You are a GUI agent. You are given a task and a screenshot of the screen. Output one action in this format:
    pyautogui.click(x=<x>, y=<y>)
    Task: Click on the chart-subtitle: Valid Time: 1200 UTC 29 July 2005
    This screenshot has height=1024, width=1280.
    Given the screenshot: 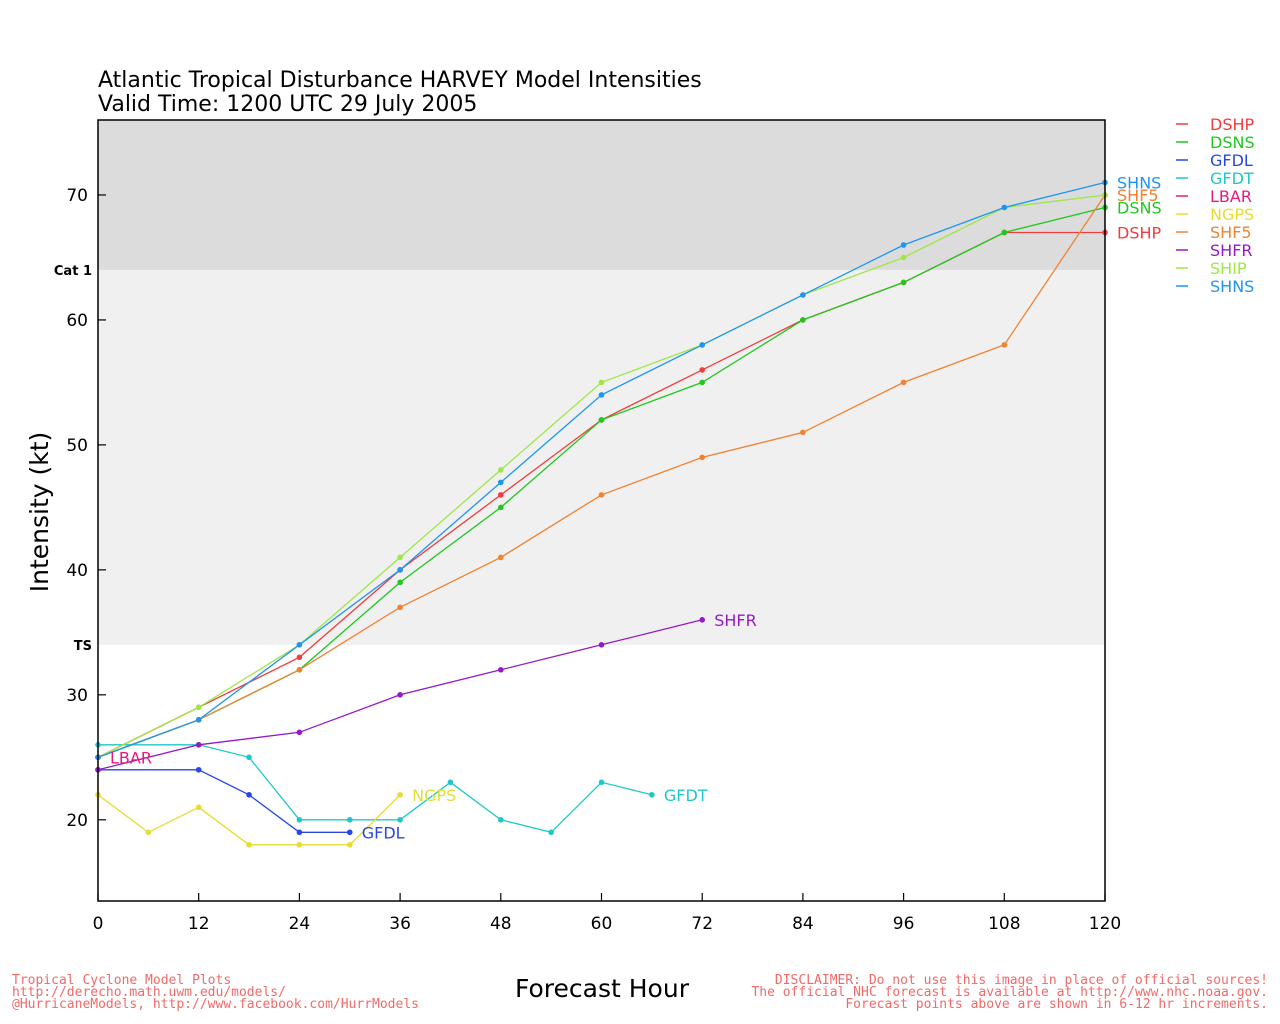 What is the action you would take?
    pyautogui.click(x=287, y=104)
    